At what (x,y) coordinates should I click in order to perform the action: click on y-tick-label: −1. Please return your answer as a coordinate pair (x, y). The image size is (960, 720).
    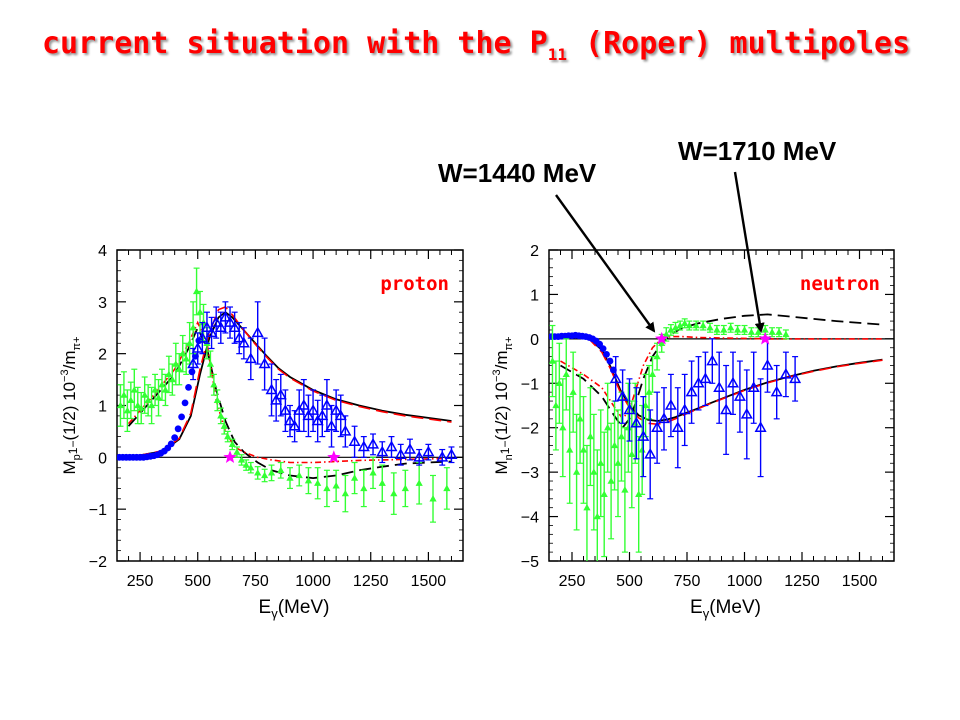
    Looking at the image, I should click on (98, 510).